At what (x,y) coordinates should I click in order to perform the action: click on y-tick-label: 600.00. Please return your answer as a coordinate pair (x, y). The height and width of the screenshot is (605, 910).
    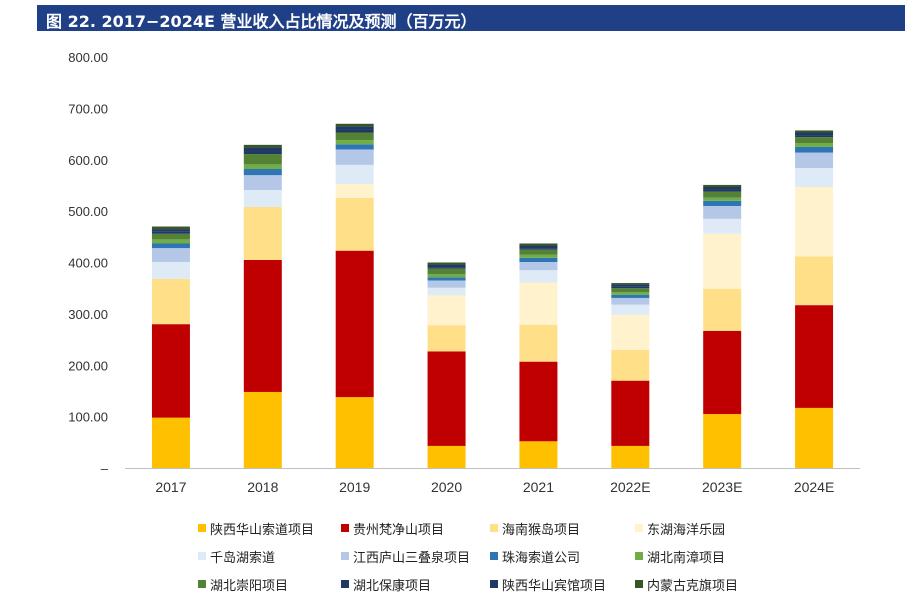
    Looking at the image, I should click on (88, 160).